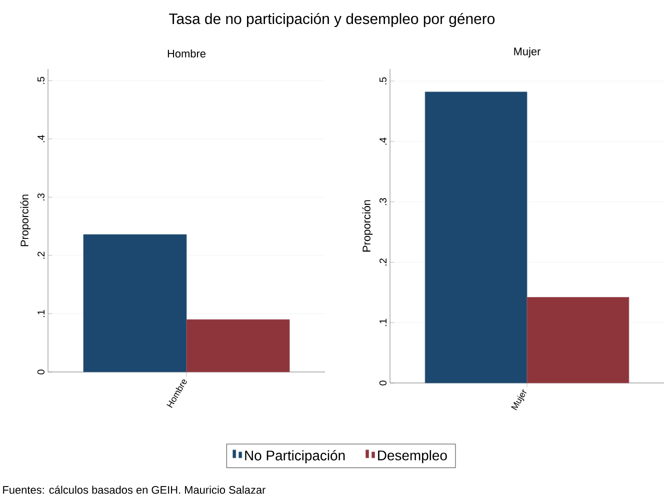 The image size is (664, 496). I want to click on legend-label: Desempleo, so click(412, 457).